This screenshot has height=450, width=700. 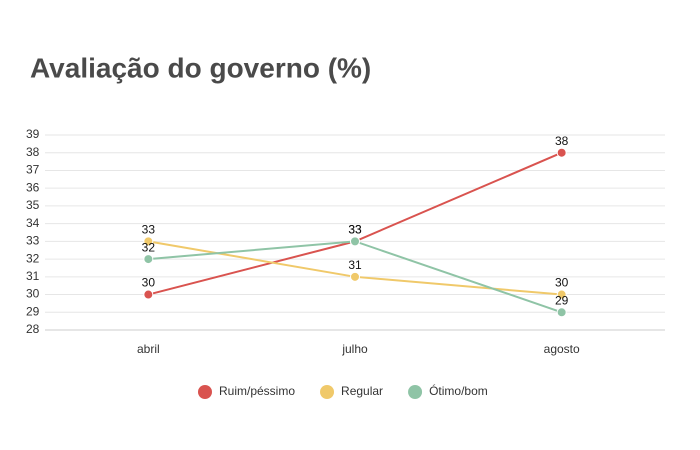 I want to click on legend-label: Ótimo/bom, so click(x=458, y=390).